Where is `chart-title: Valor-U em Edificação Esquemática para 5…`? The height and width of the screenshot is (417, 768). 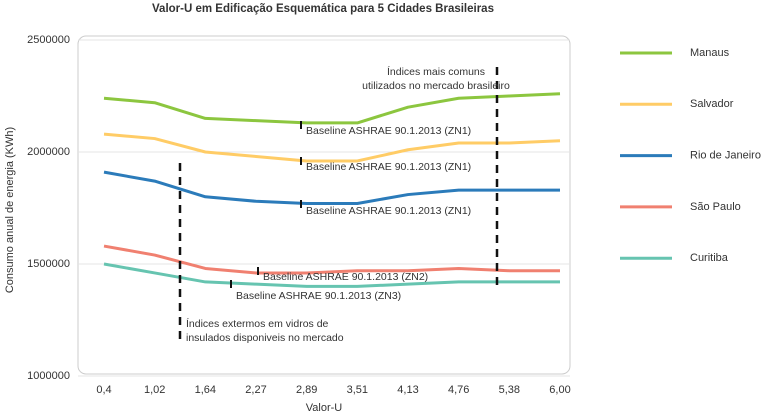 chart-title: Valor-U em Edificação Esquemática para 5… is located at coordinates (323, 9).